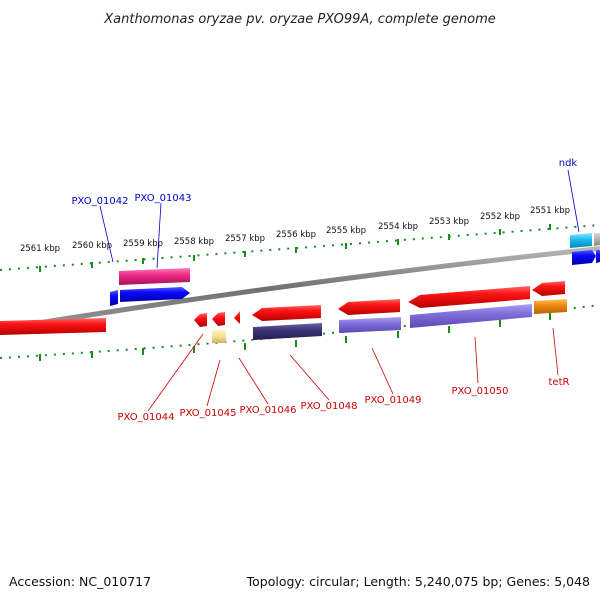 Image resolution: width=600 pixels, height=600 pixels. What do you see at coordinates (581, 240) in the screenshot?
I see `gene-ndk` at bounding box center [581, 240].